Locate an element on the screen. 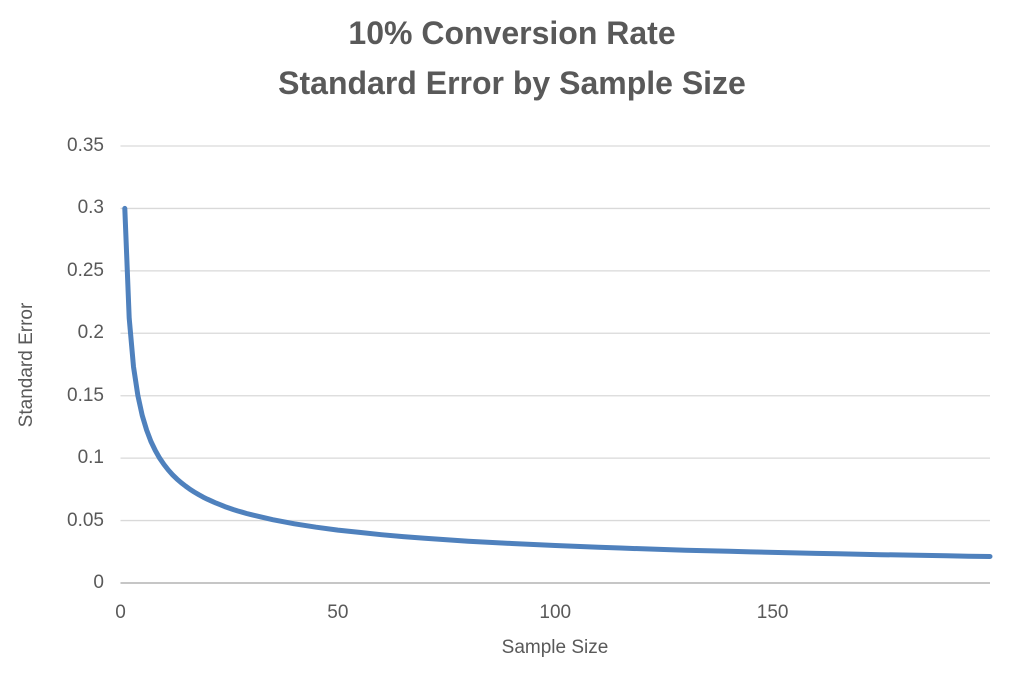 This screenshot has width=1024, height=685. y-tick-label: 0.35 is located at coordinates (85, 145).